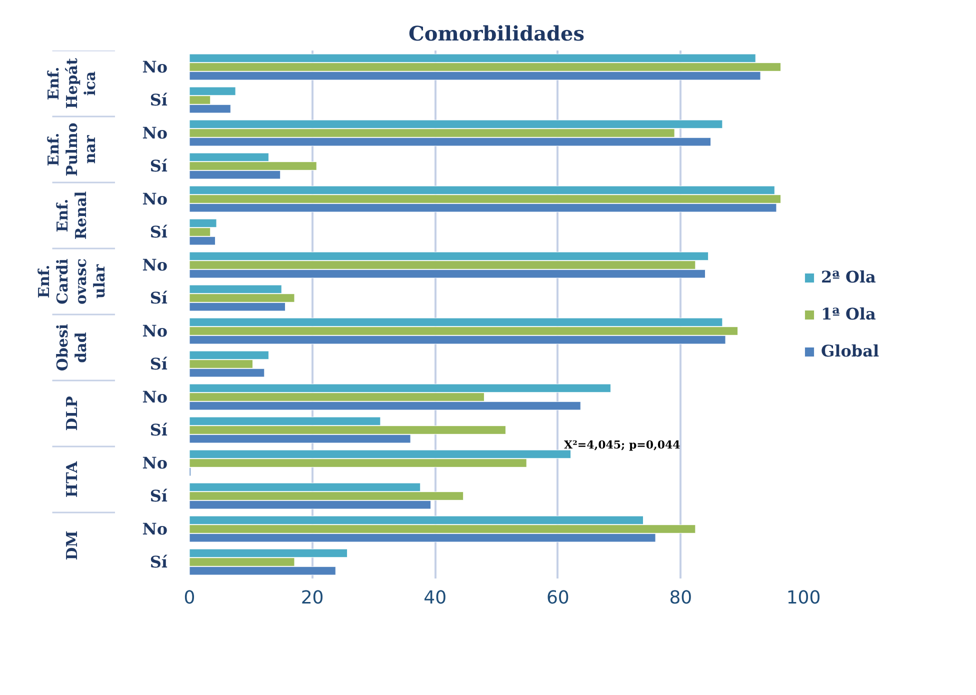 This screenshot has width=976, height=695. Describe the element at coordinates (71, 413) in the screenshot. I see `text: DLP` at that location.